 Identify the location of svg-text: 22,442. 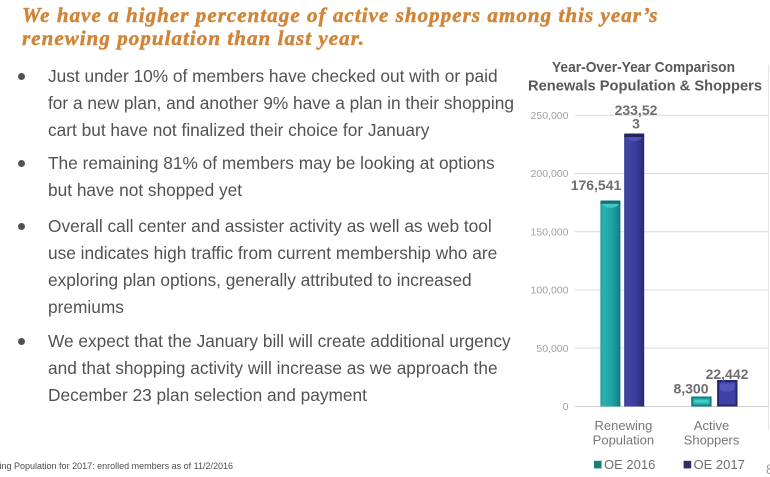
(727, 374).